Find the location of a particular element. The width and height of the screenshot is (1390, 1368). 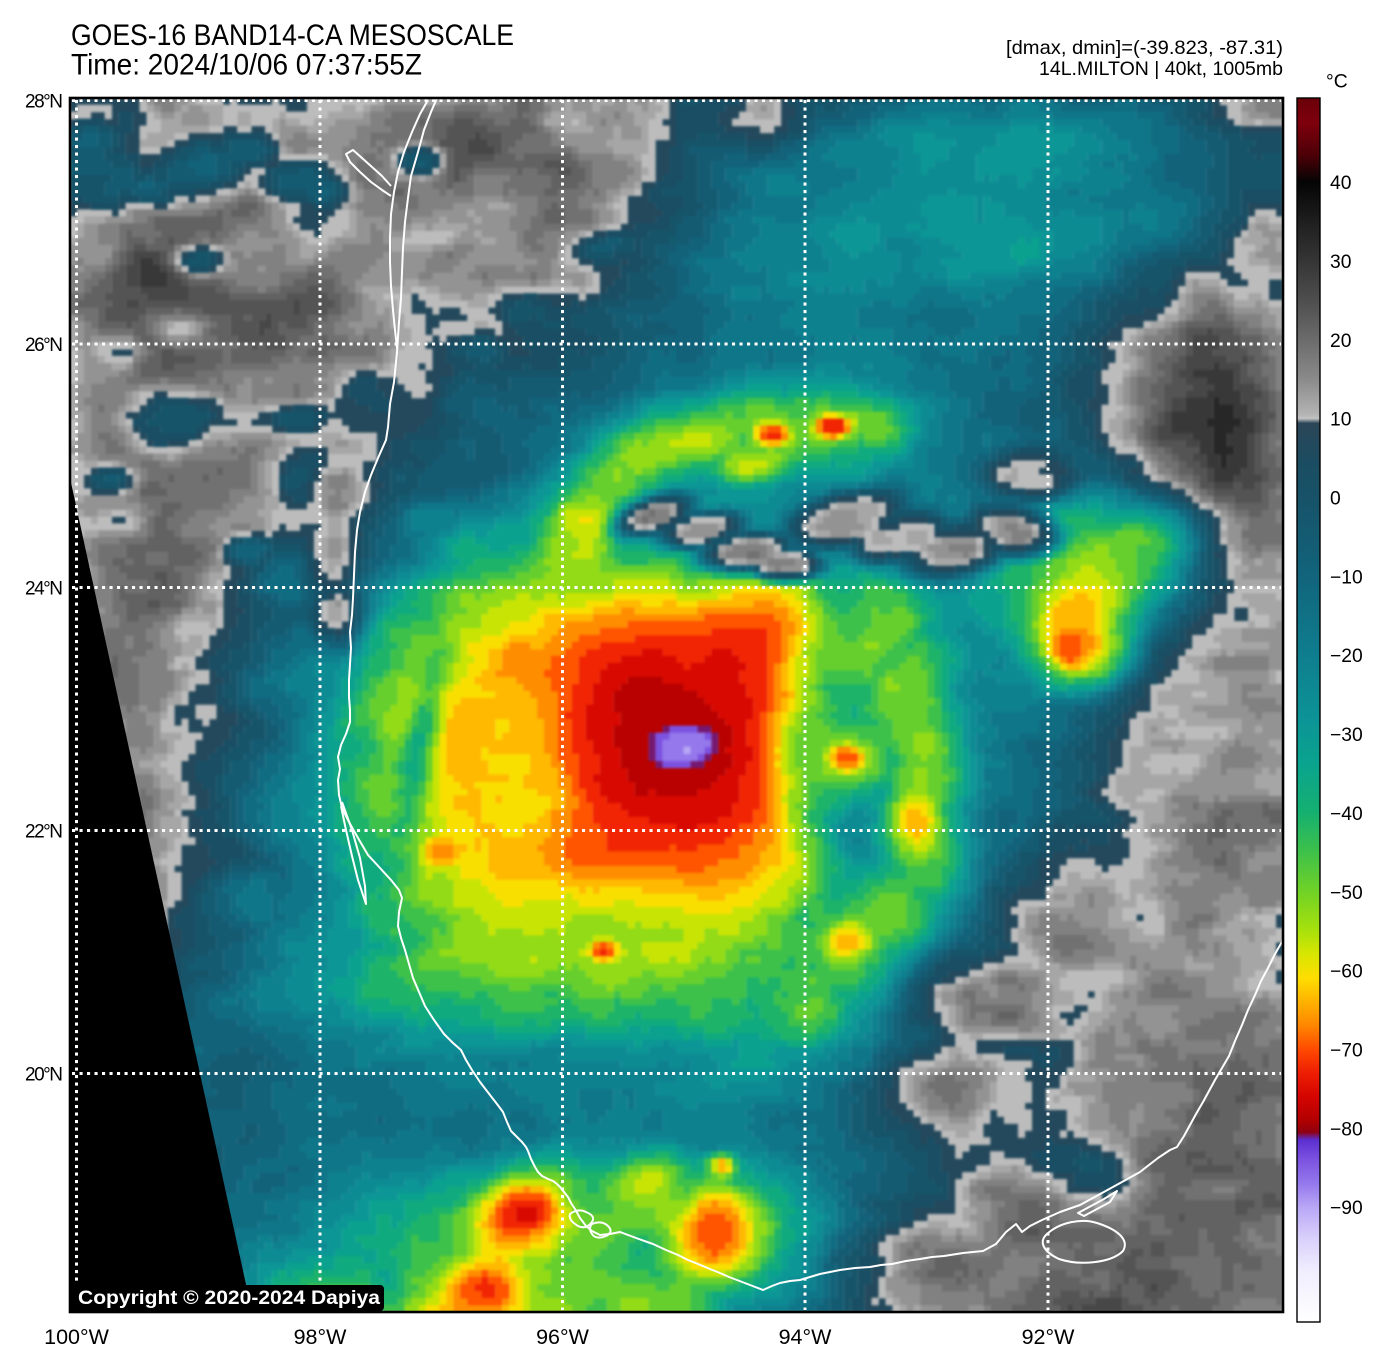

svg-text: −50 is located at coordinates (1346, 893).